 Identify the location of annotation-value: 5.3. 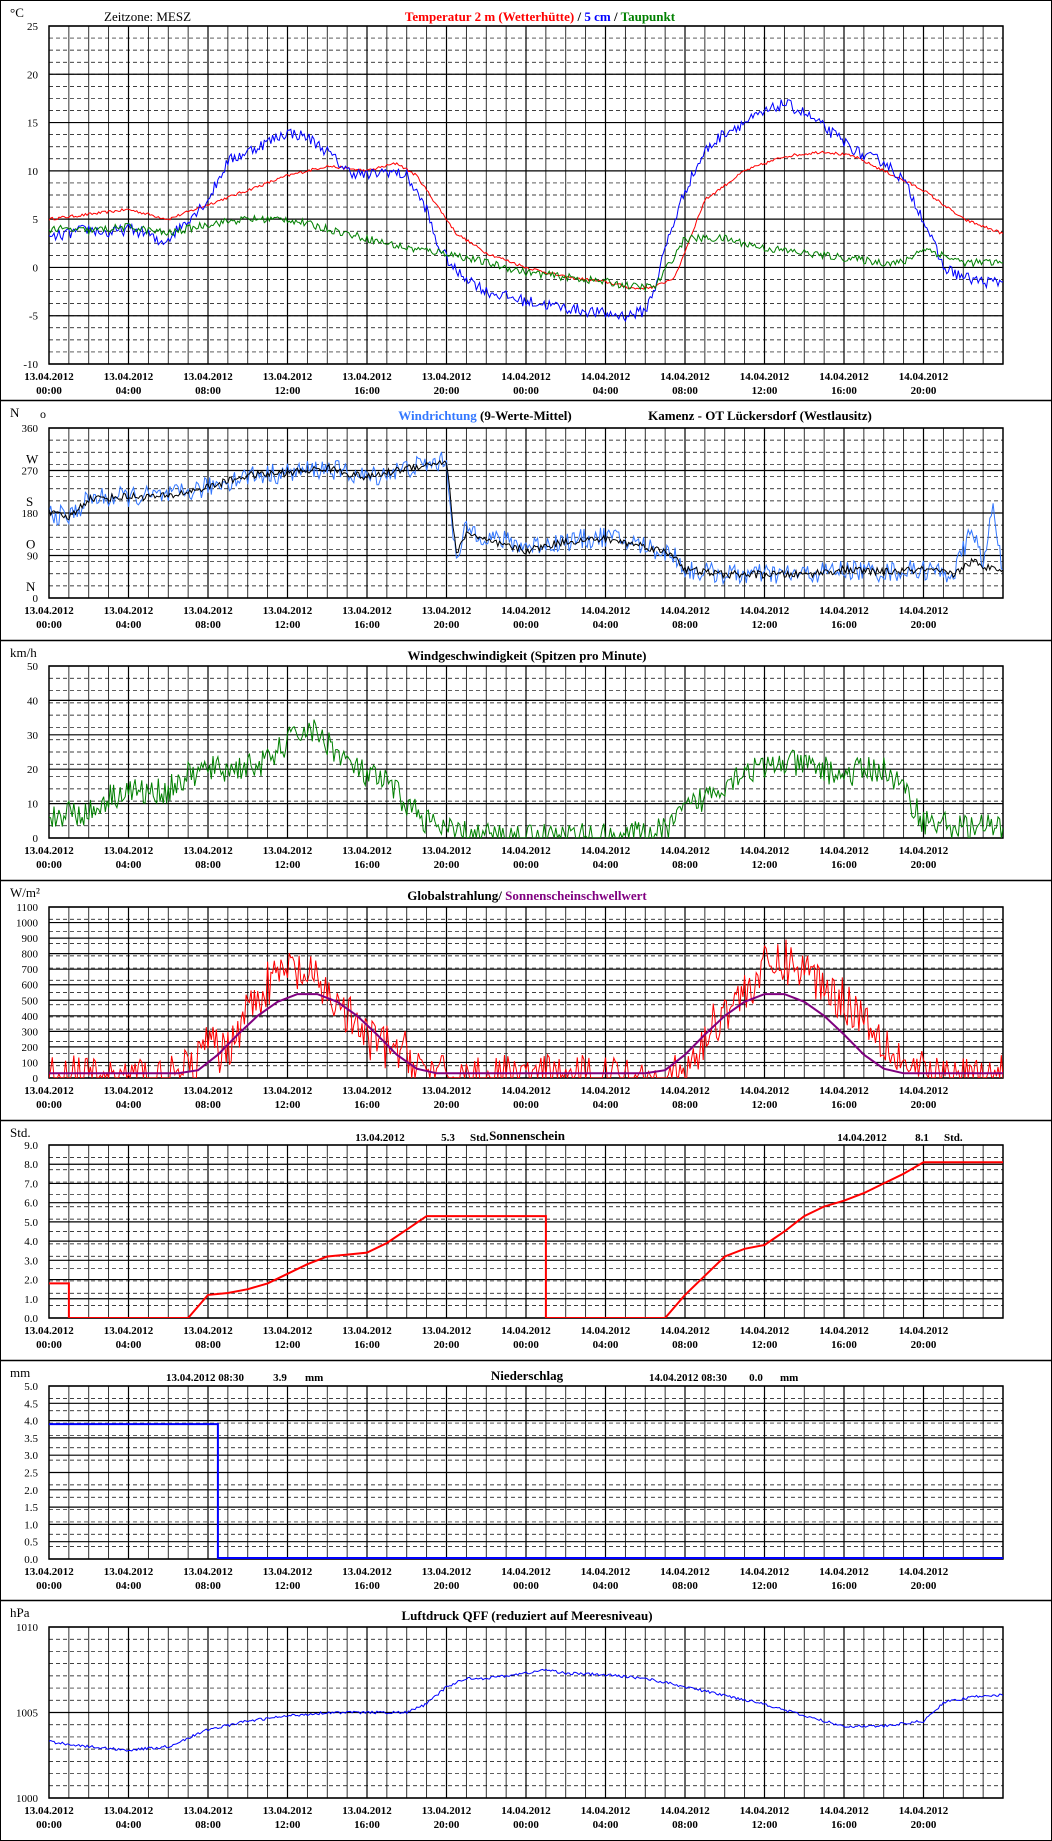
(448, 1138).